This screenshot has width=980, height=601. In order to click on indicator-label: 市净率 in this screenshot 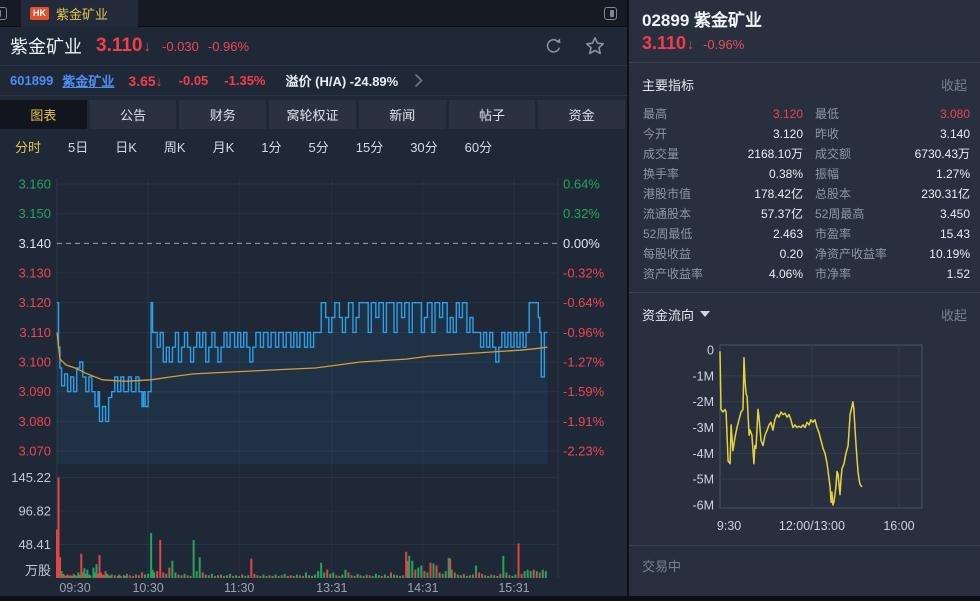, I will do `click(833, 274)`.